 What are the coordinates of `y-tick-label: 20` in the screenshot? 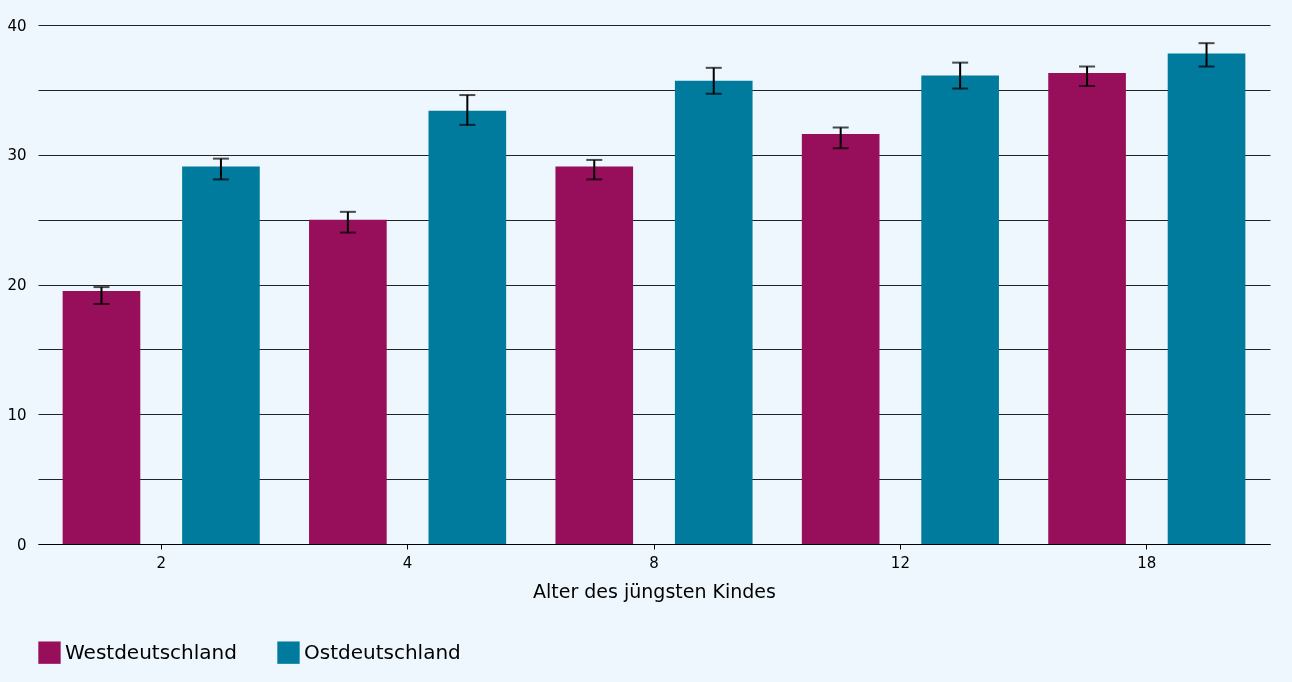 It's located at (17, 285).